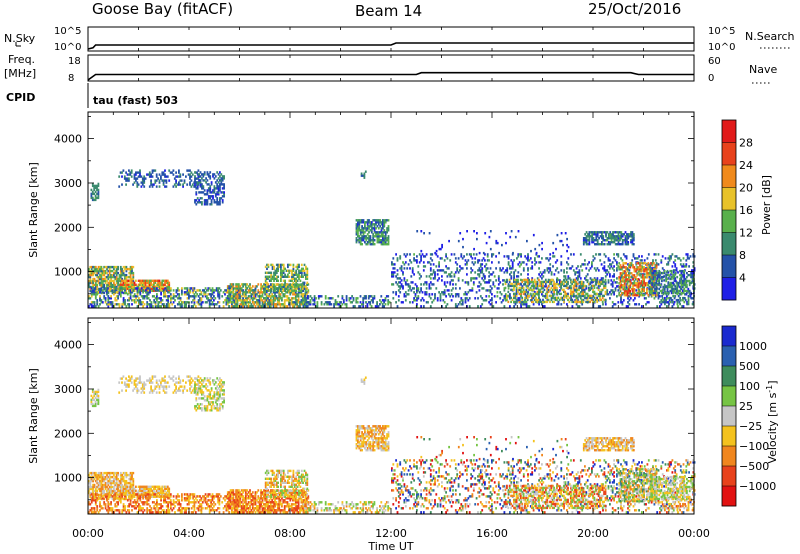  What do you see at coordinates (770, 36) in the screenshot?
I see `nsearch-label: N.Search` at bounding box center [770, 36].